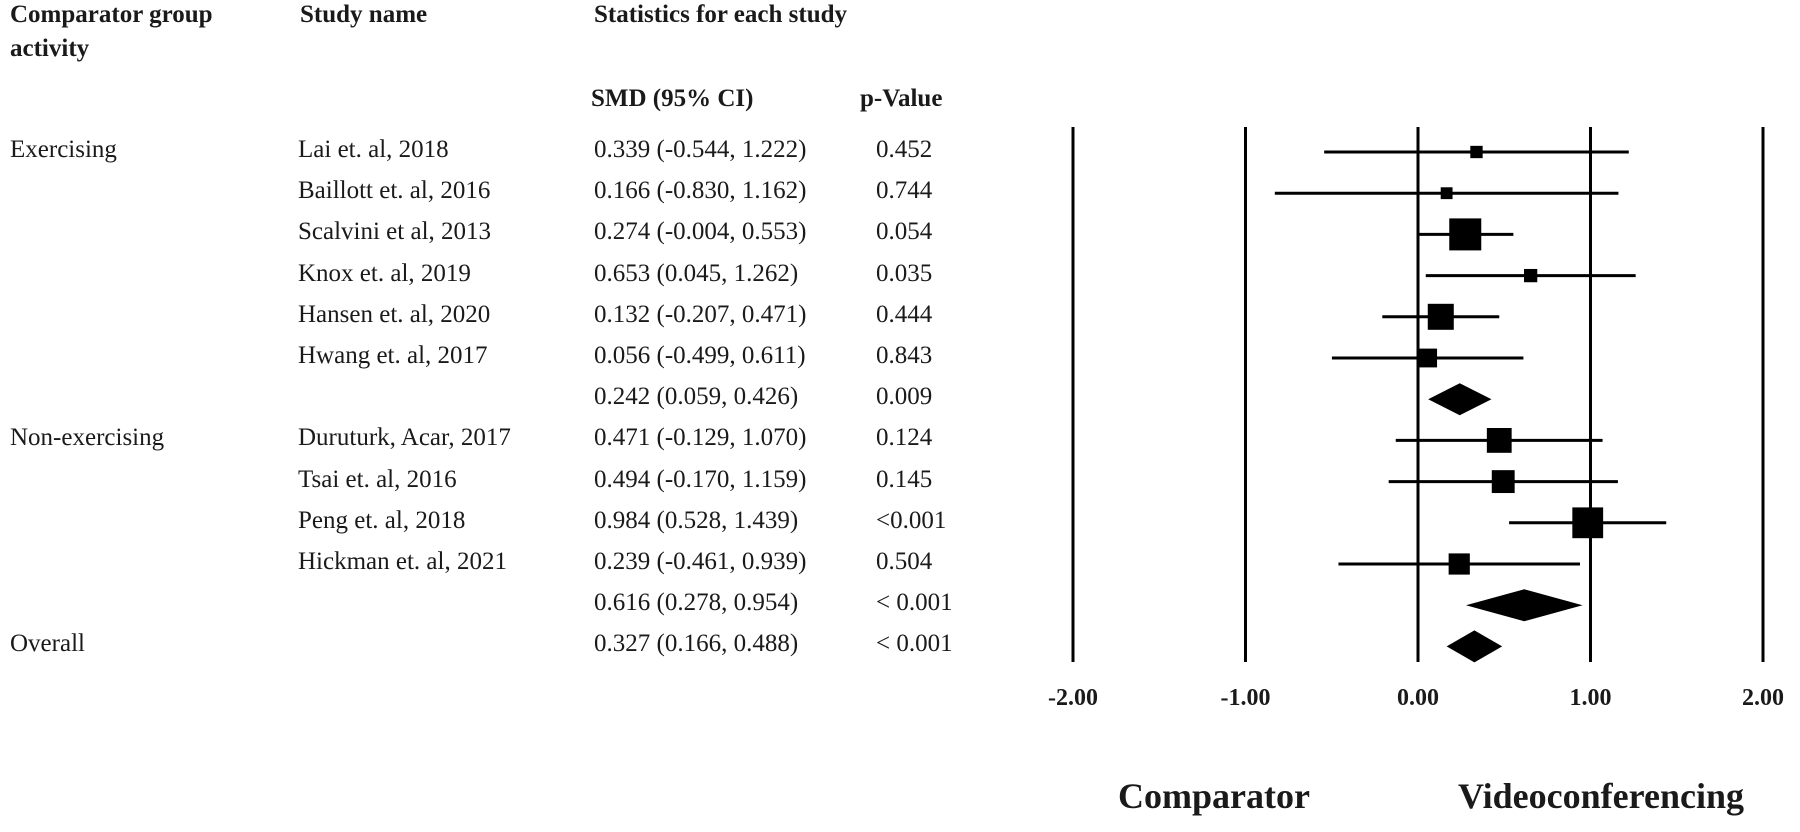 The image size is (1800, 832). I want to click on header-group-line2: activity, so click(50, 48).